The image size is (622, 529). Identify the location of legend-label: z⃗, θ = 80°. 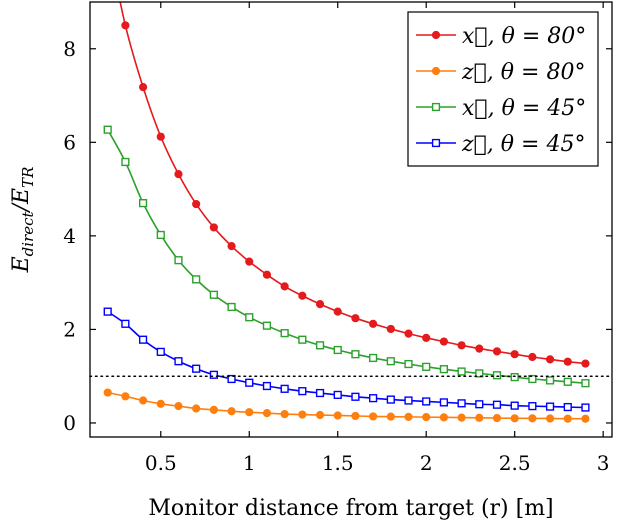
(523, 72).